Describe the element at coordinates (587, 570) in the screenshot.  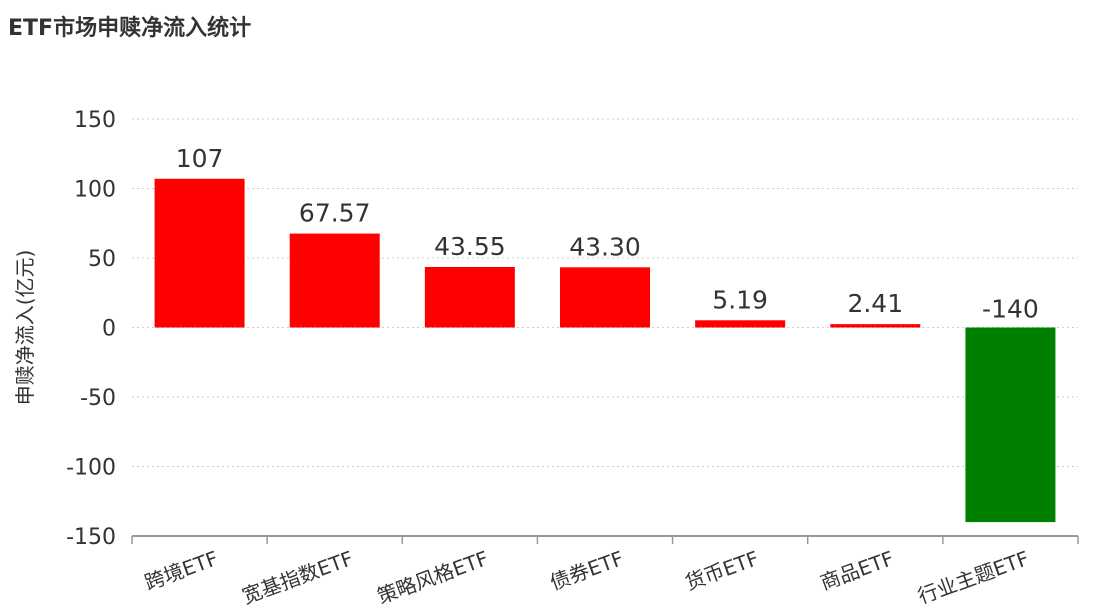
I see `x-tick-label: 债券ETF` at that location.